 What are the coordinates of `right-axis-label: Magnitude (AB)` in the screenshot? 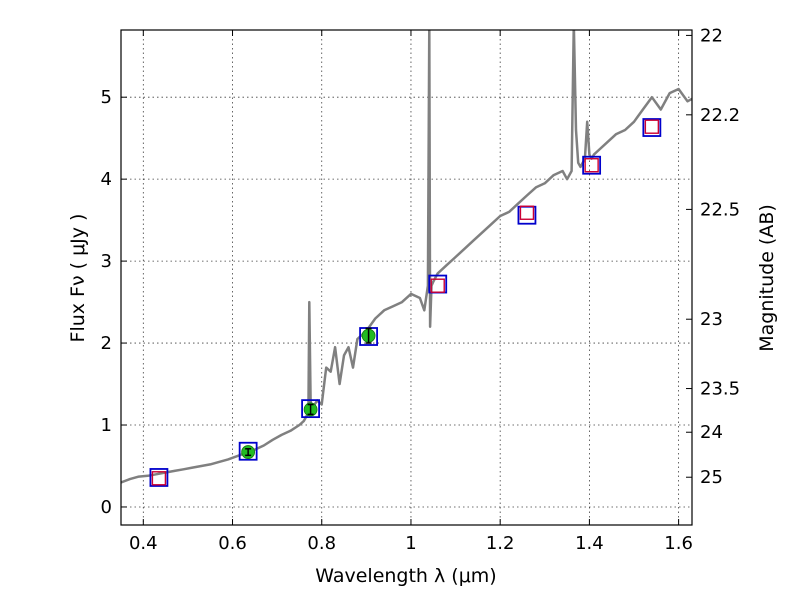 It's located at (767, 278).